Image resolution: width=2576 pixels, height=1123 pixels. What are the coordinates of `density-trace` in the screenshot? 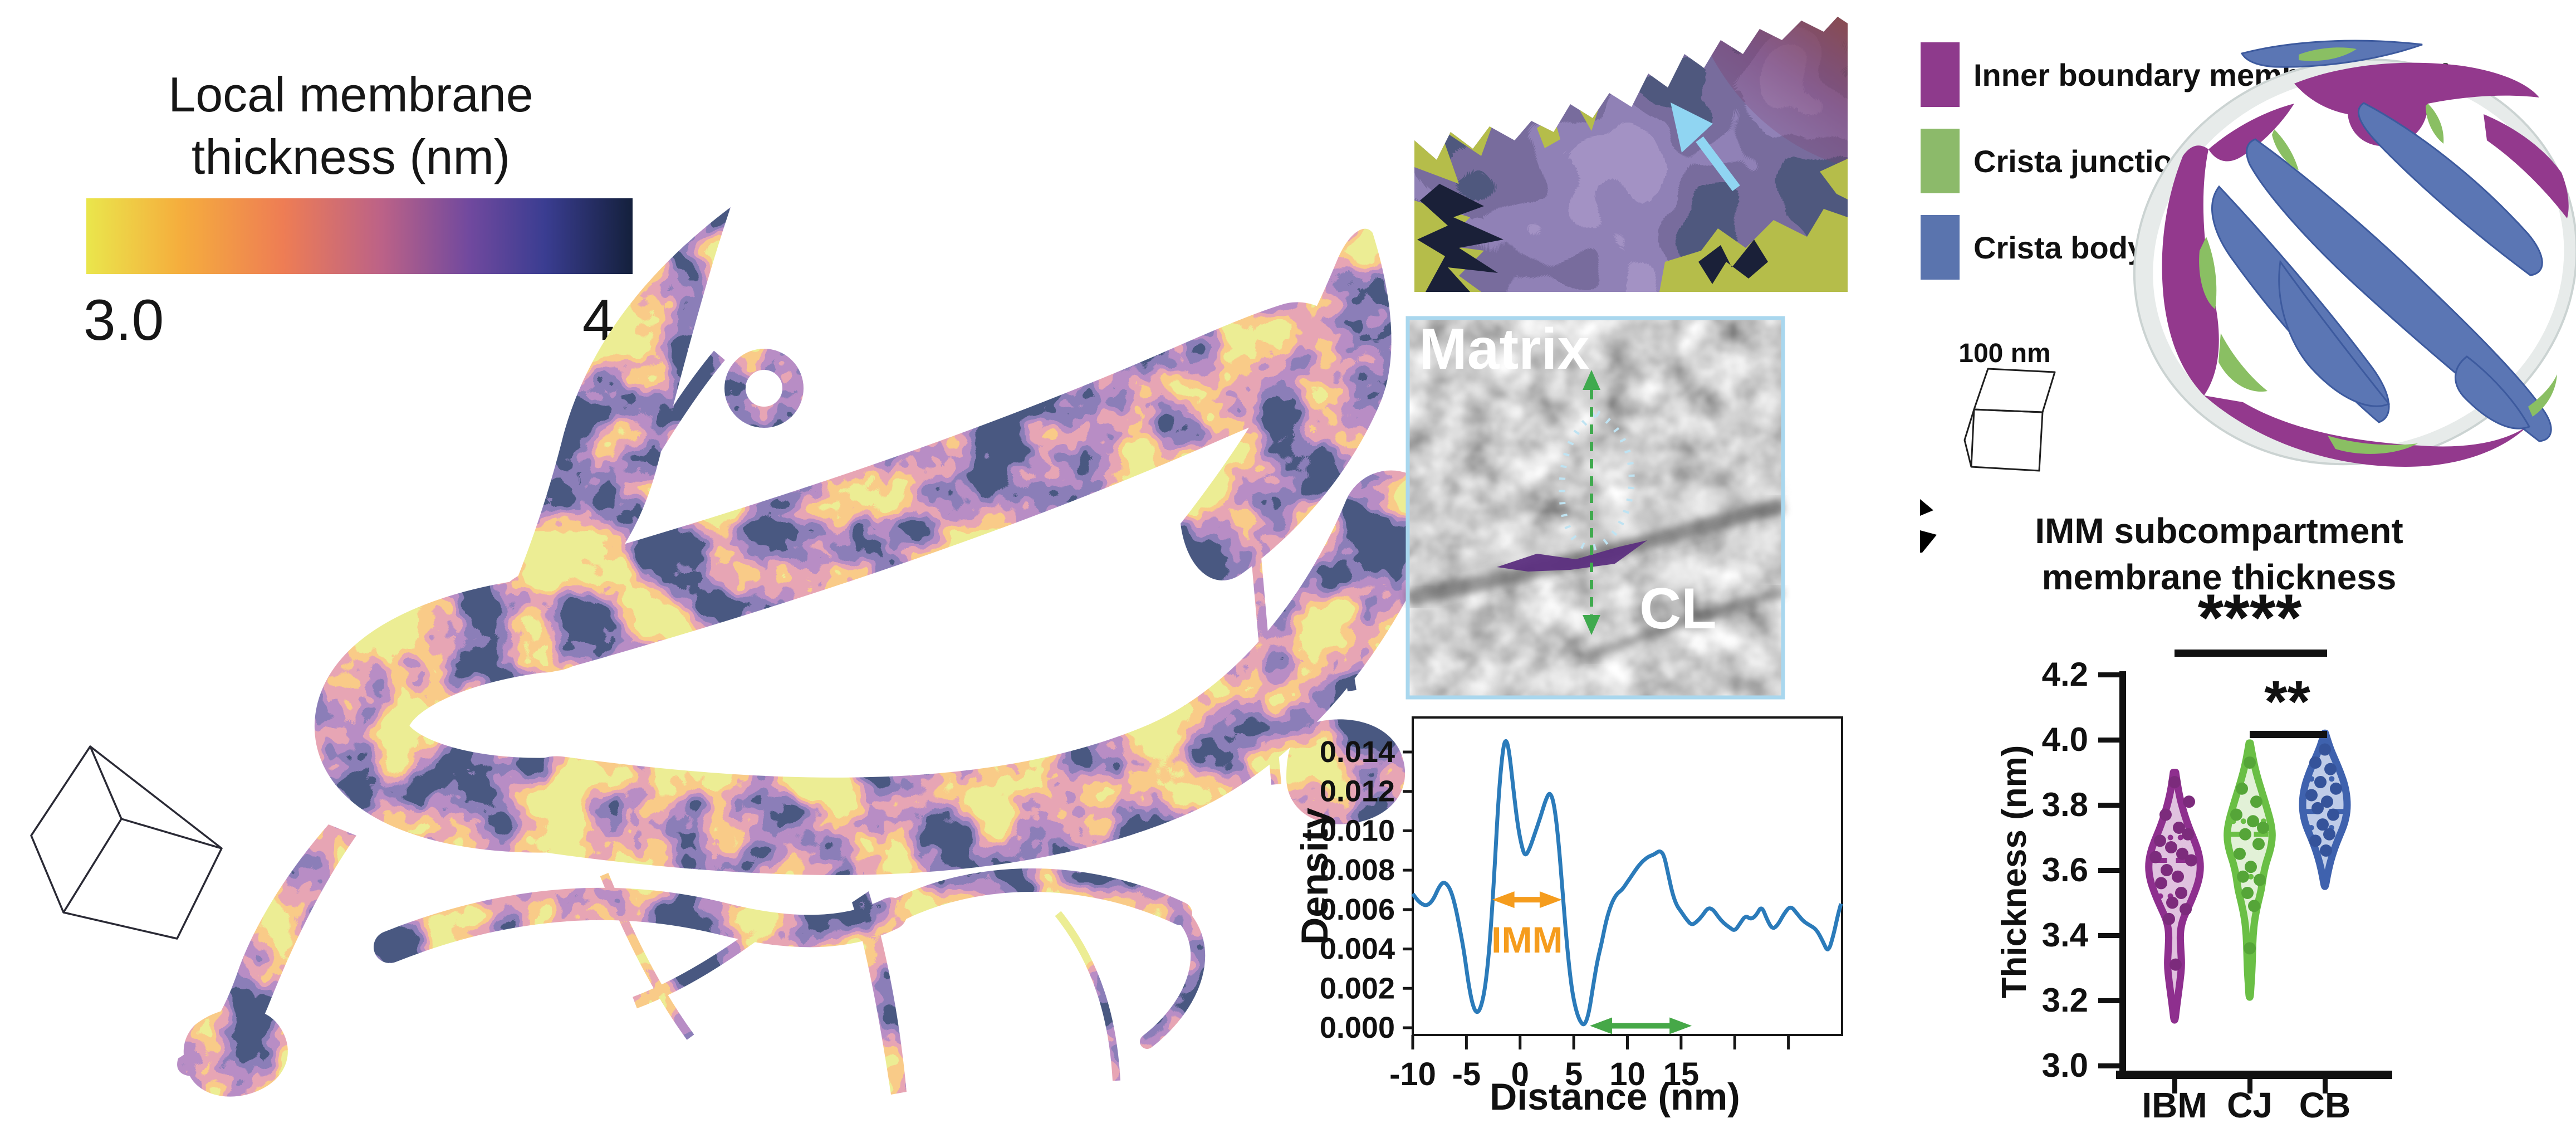 It's located at (1627, 883).